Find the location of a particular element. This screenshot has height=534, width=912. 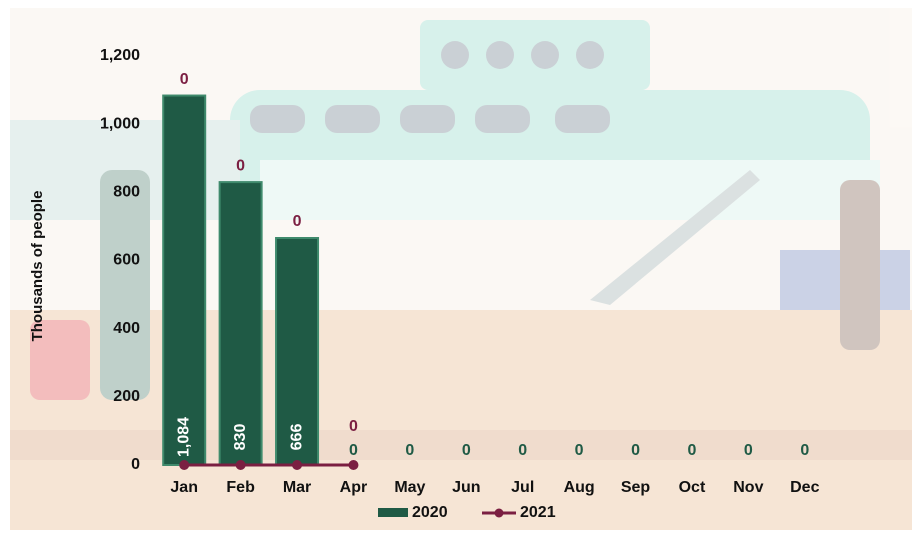

x-tick-label: Jun is located at coordinates (466, 487).